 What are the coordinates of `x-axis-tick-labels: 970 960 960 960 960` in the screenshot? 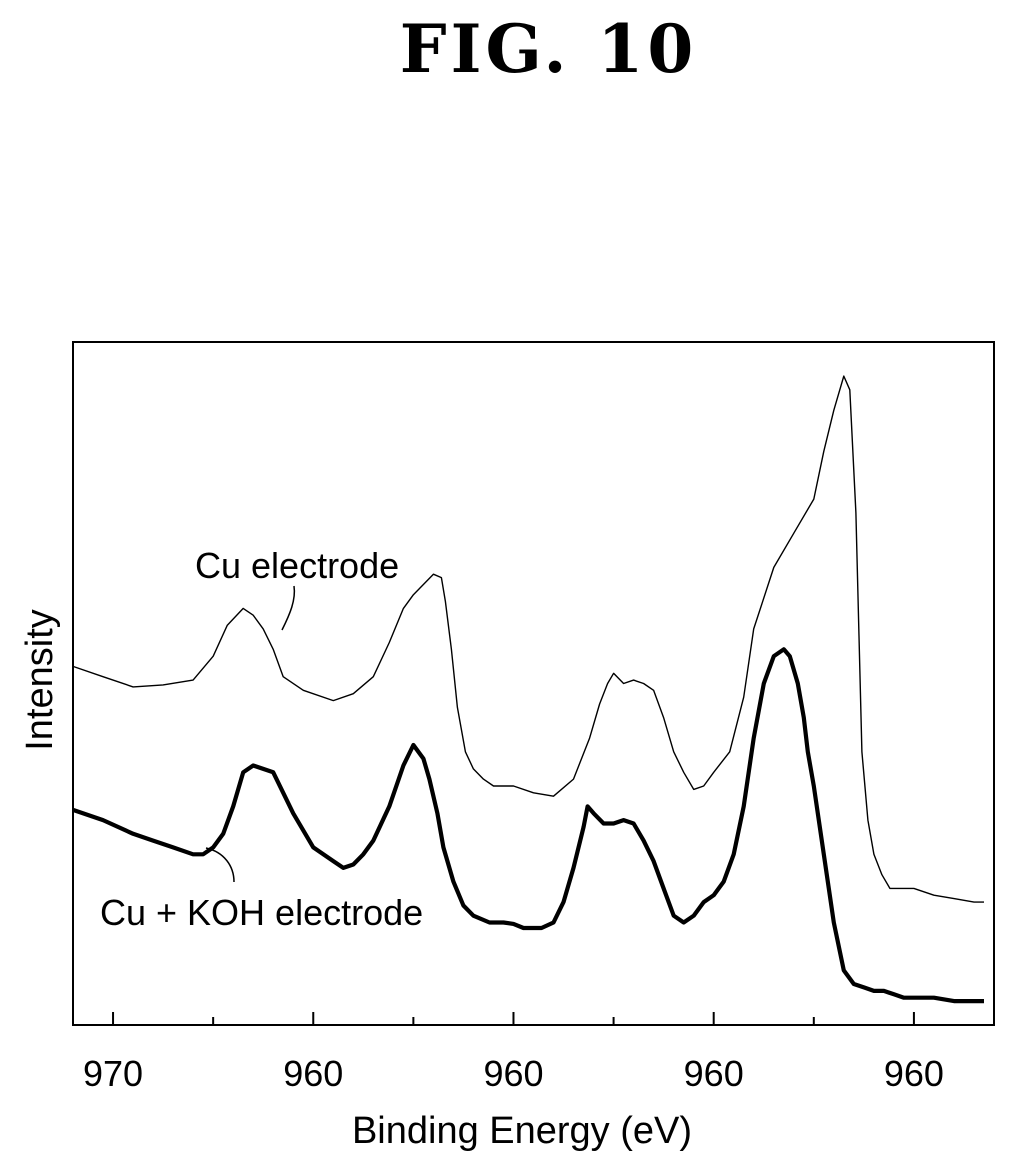 It's located at (513, 1073).